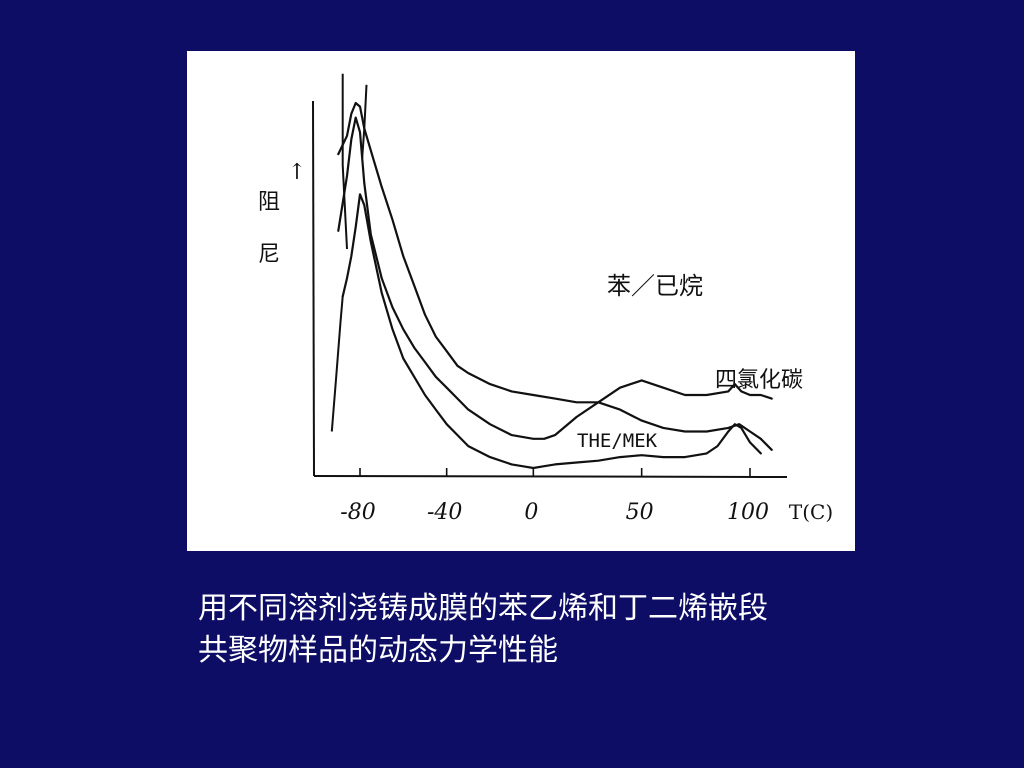 The image size is (1024, 768). I want to click on caption-line-1: 用不同溶剂浇铸成膜的苯乙烯和丁二烯嵌段, so click(483, 608).